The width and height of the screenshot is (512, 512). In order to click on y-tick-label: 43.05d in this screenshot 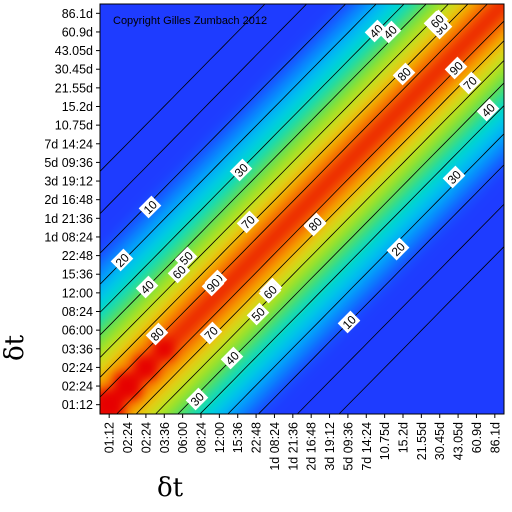, I will do `click(74, 51)`.